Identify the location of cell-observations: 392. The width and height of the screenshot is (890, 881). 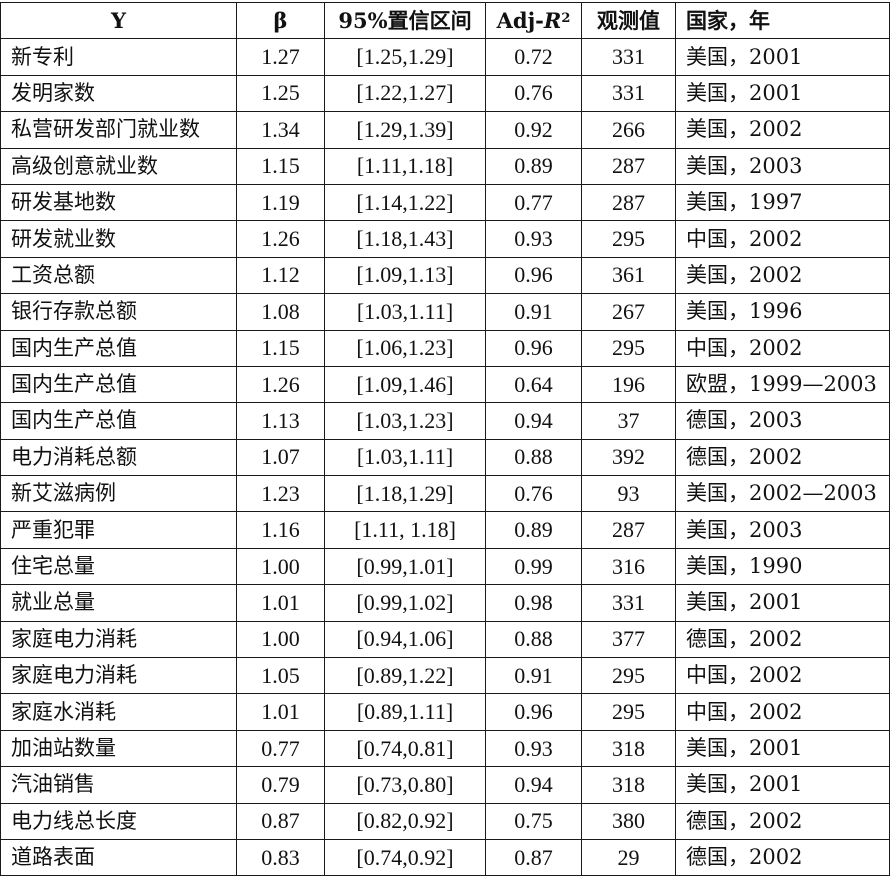
(628, 457).